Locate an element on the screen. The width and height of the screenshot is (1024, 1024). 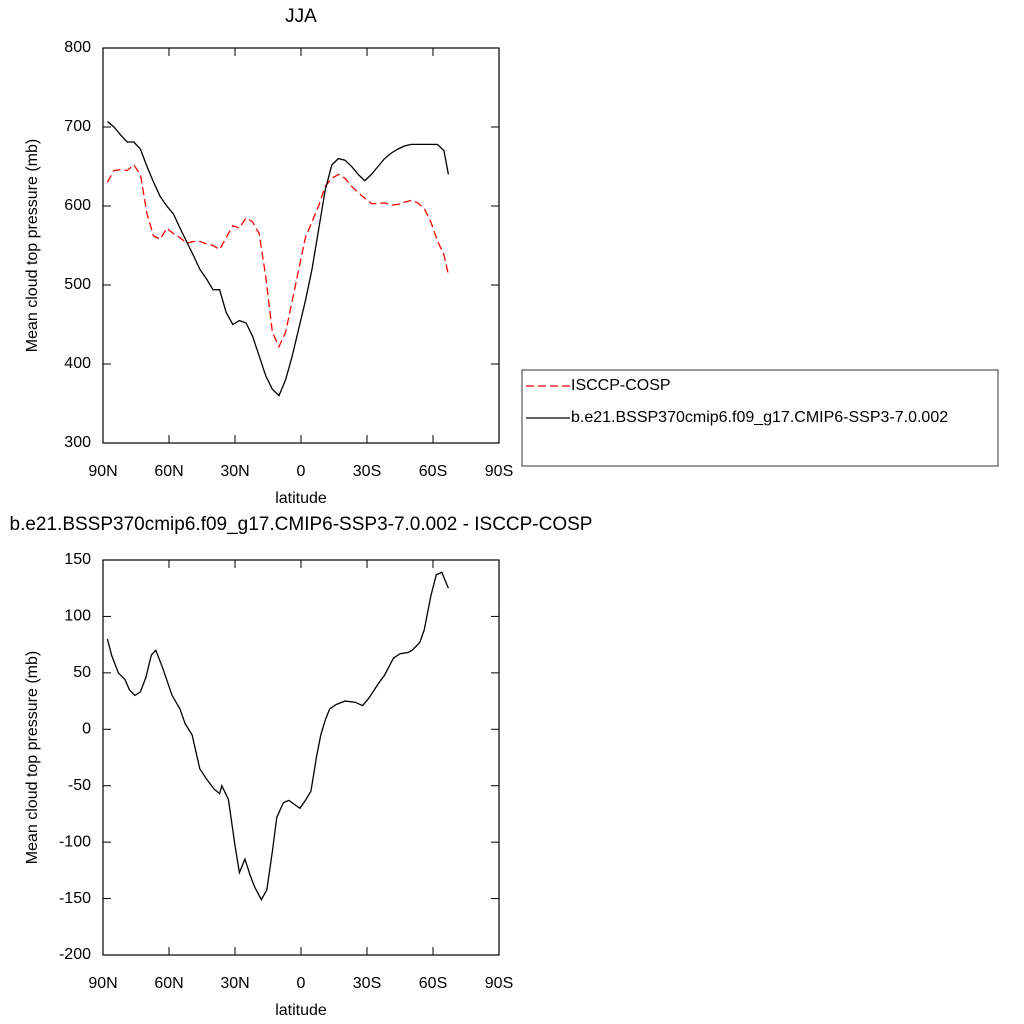
y-tick-label: 150 is located at coordinates (77, 559).